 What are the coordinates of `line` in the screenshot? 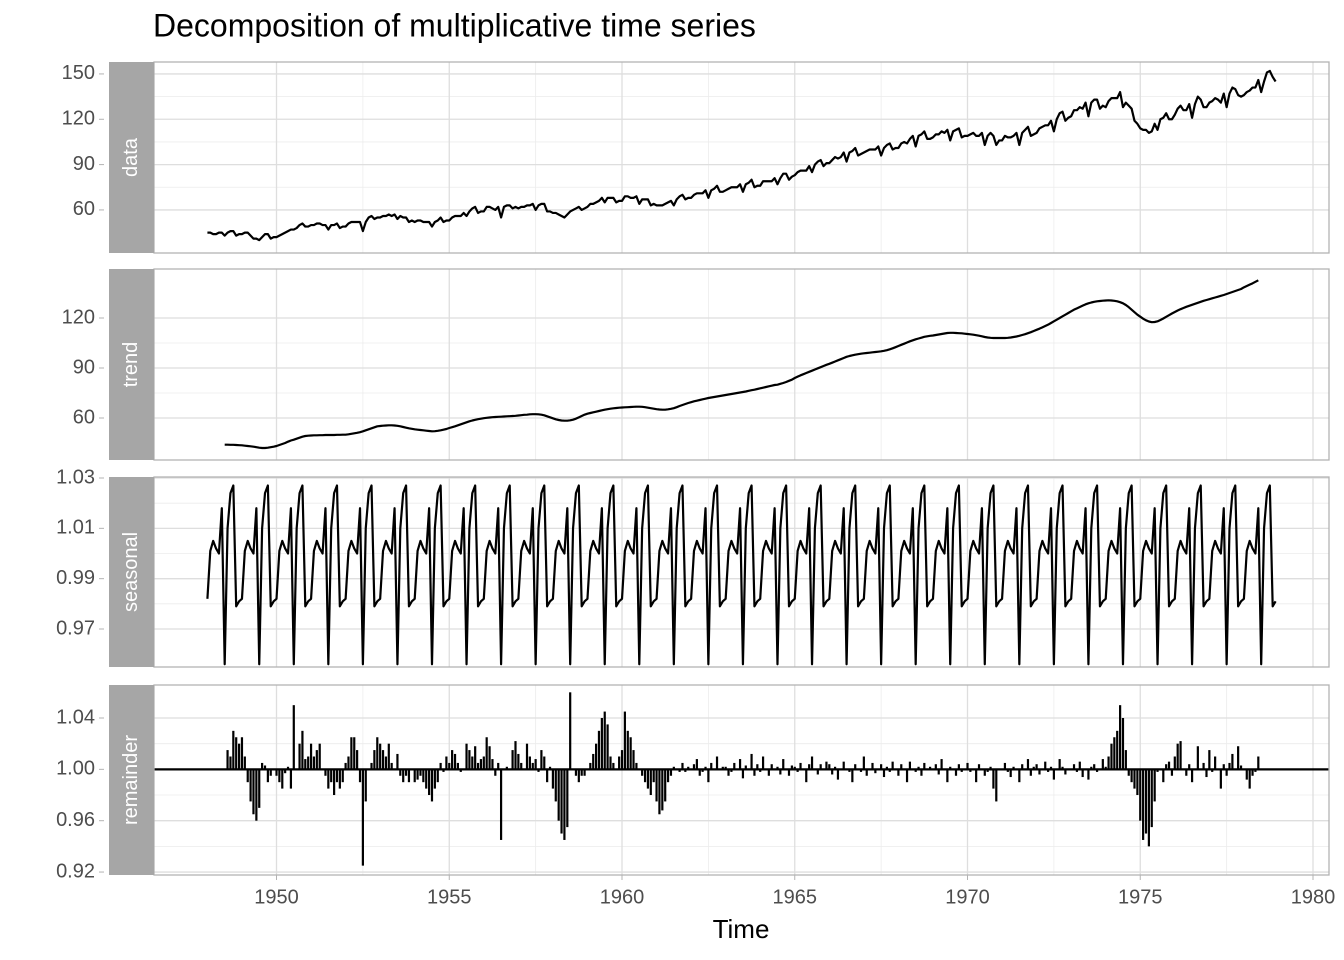 It's located at (741, 364).